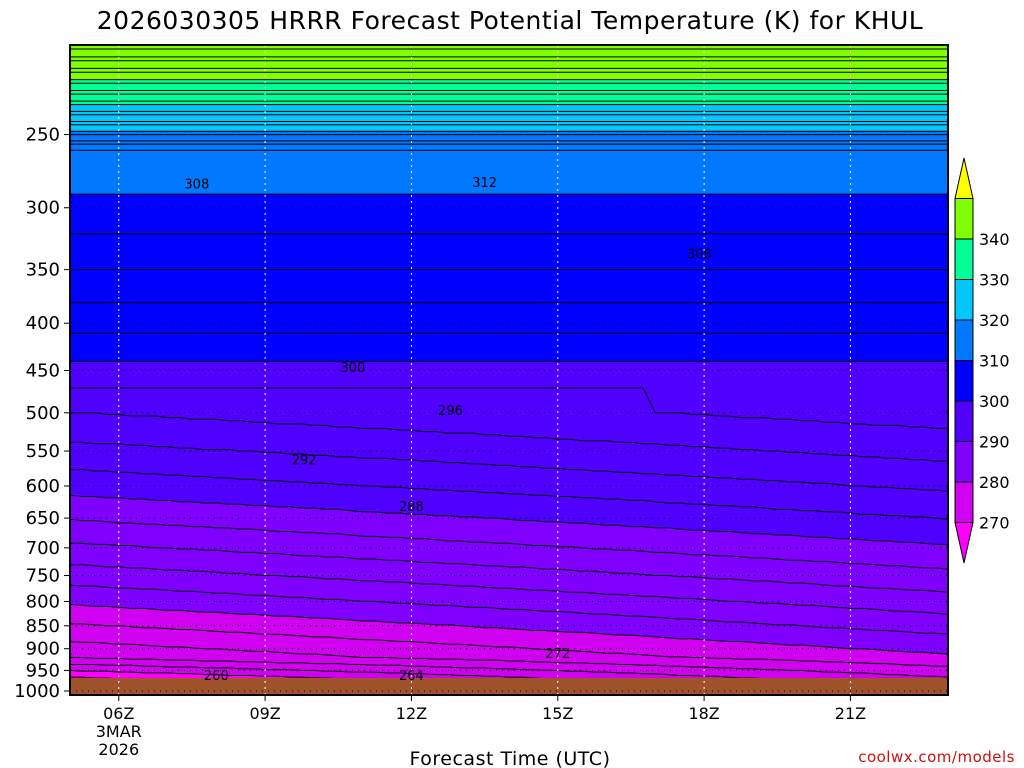 This screenshot has height=768, width=1024. Describe the element at coordinates (484, 183) in the screenshot. I see `contour-label: 312` at that location.